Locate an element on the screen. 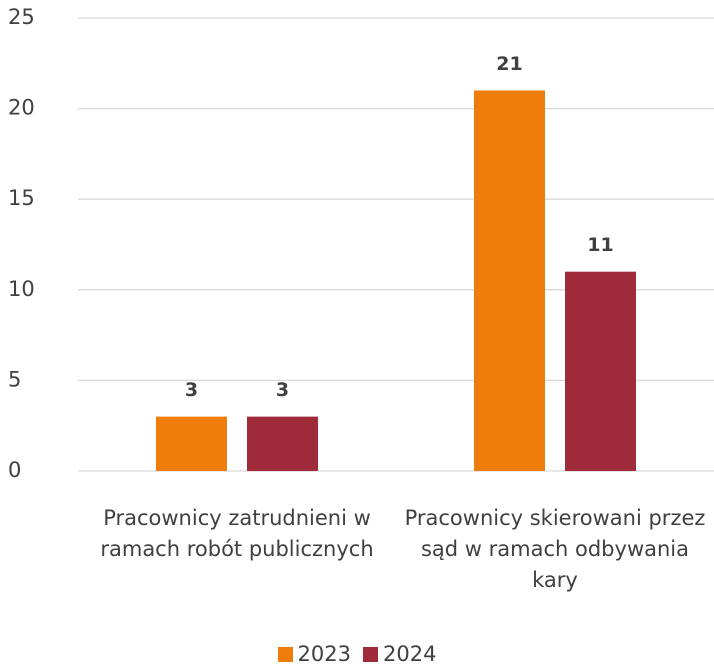 This screenshot has height=669, width=714. legend-label: 2023 is located at coordinates (324, 654).